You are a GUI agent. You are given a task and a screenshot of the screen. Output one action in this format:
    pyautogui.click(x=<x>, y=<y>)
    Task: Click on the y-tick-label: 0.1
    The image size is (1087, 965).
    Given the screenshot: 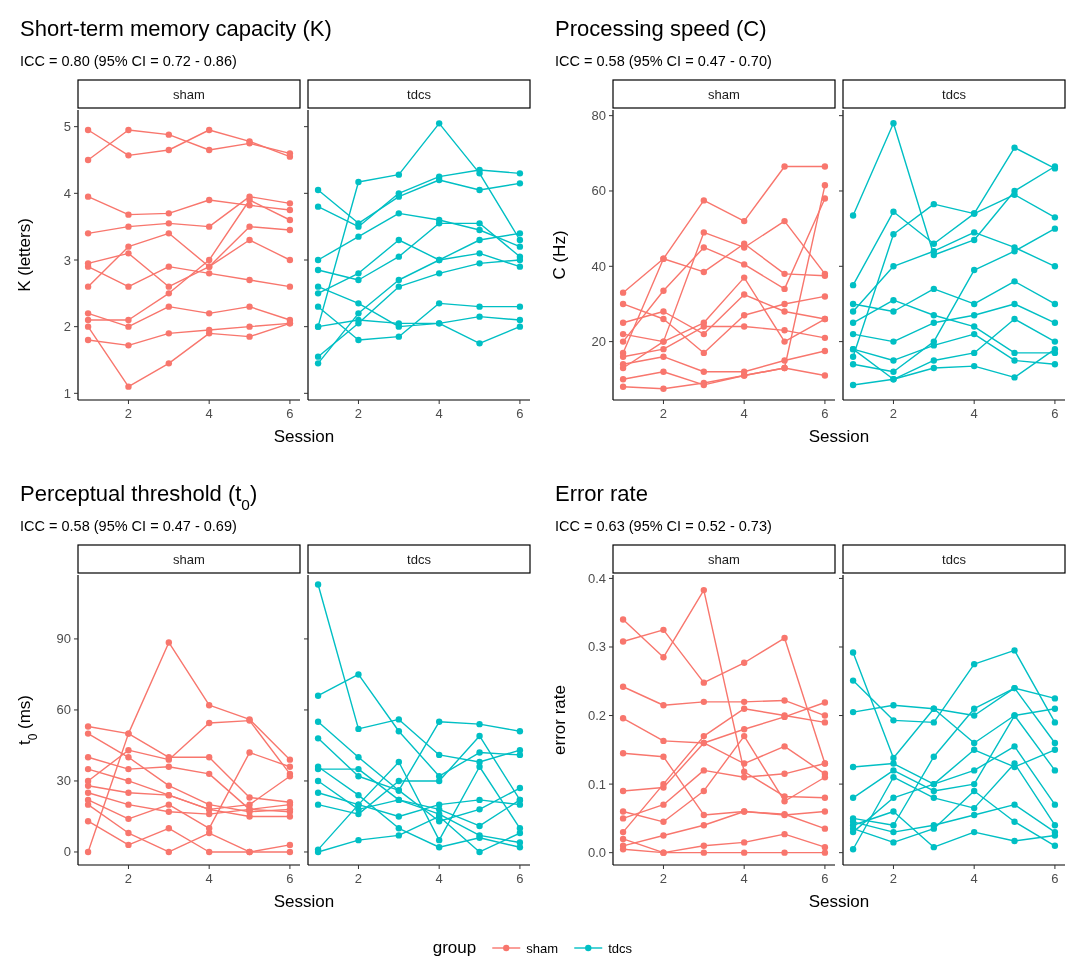 What is the action you would take?
    pyautogui.click(x=596, y=784)
    